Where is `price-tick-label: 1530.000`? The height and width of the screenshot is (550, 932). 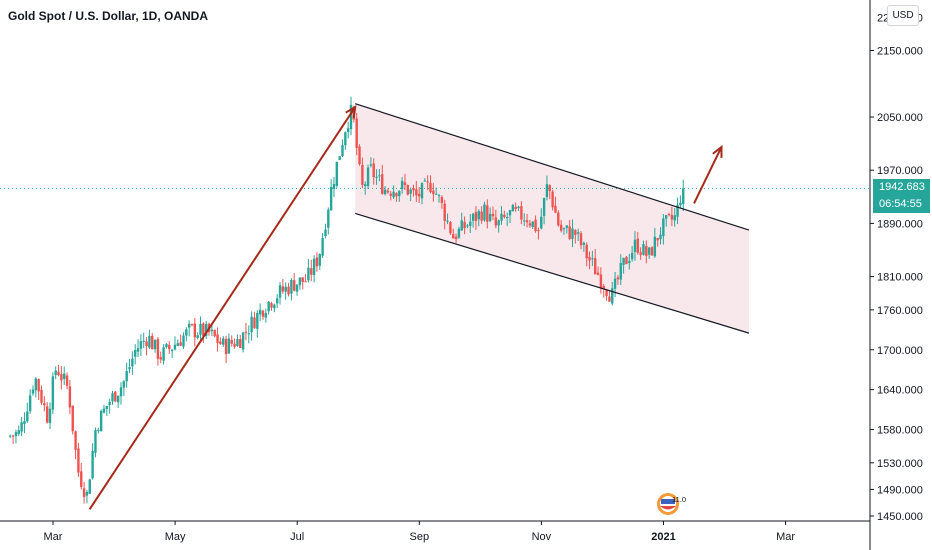 price-tick-label: 1530.000 is located at coordinates (900, 464).